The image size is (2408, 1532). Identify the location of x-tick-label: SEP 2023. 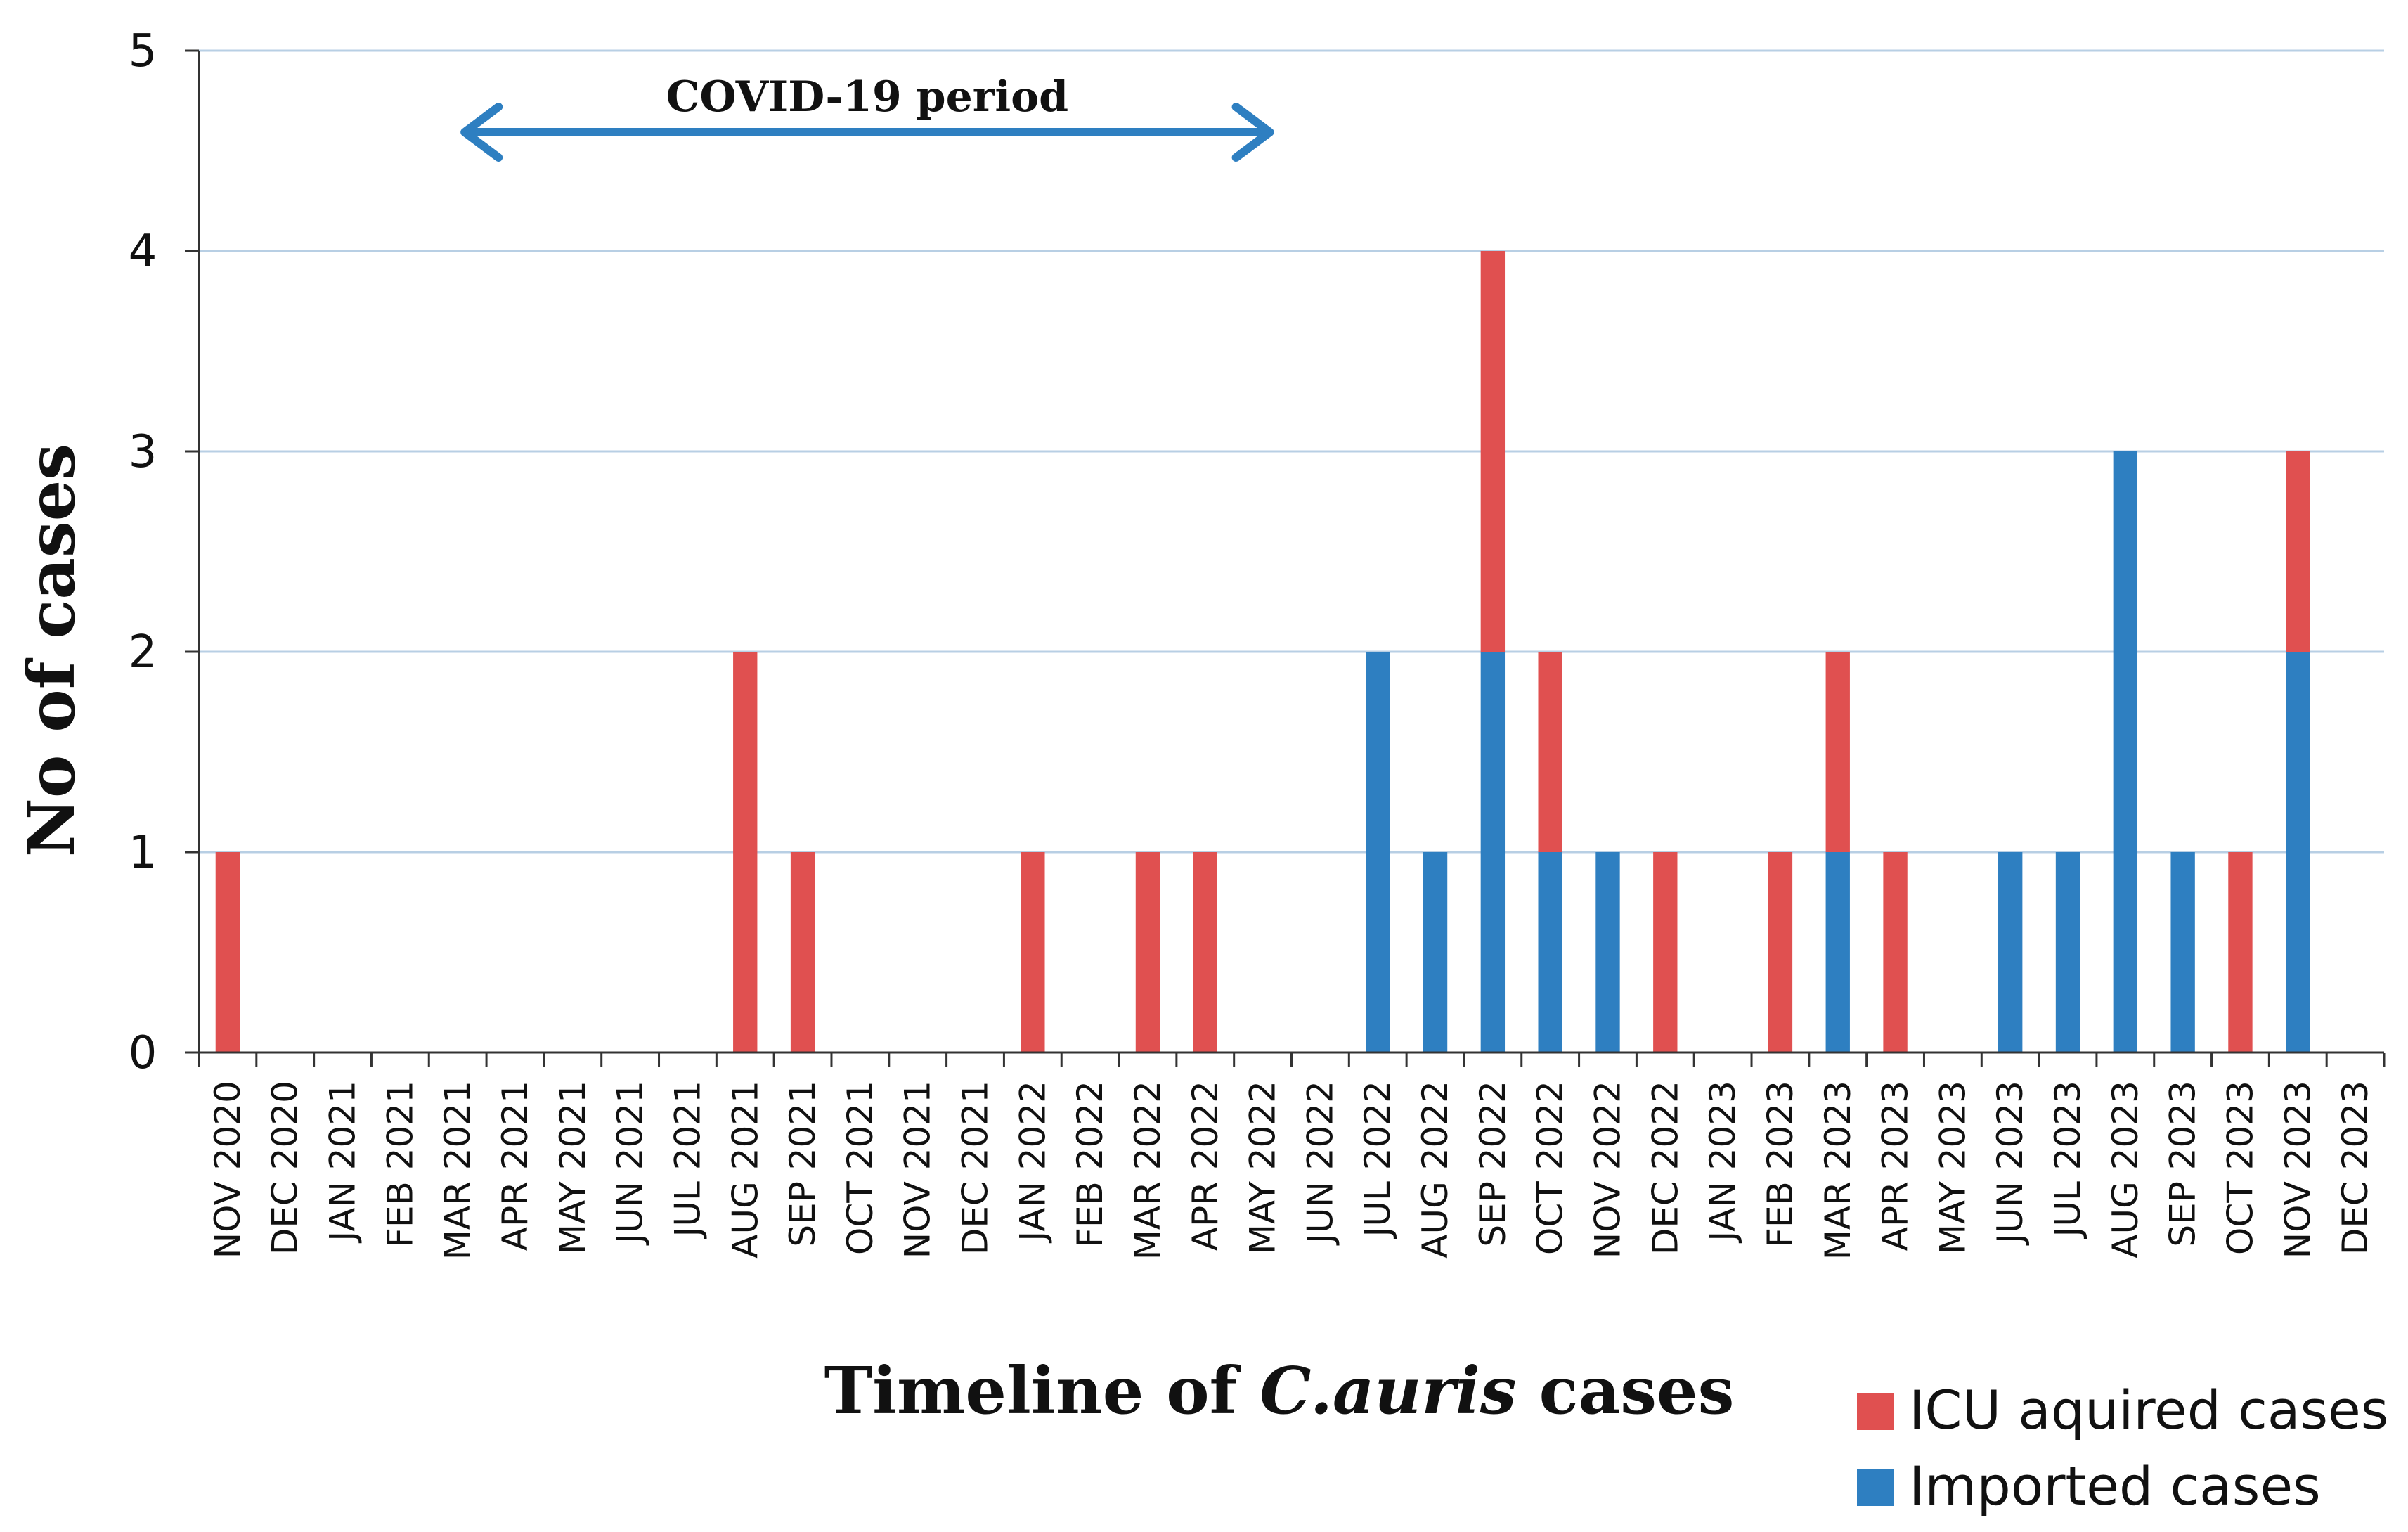
(2183, 1164).